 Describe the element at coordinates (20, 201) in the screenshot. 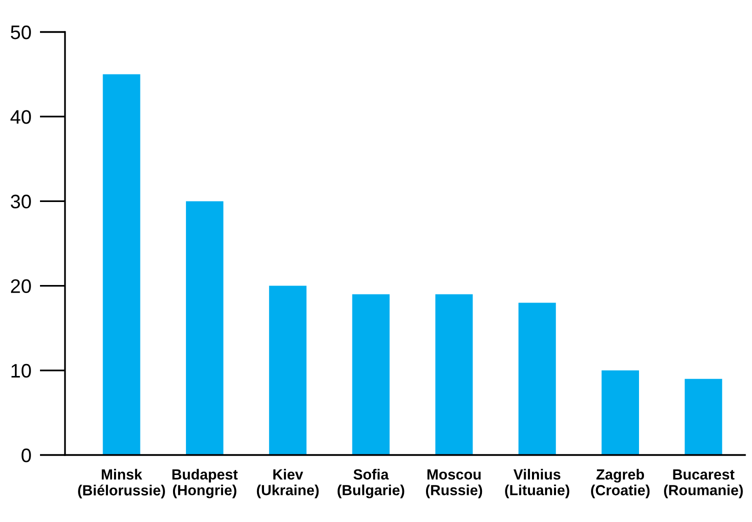

I see `y-tick-label: 30` at that location.